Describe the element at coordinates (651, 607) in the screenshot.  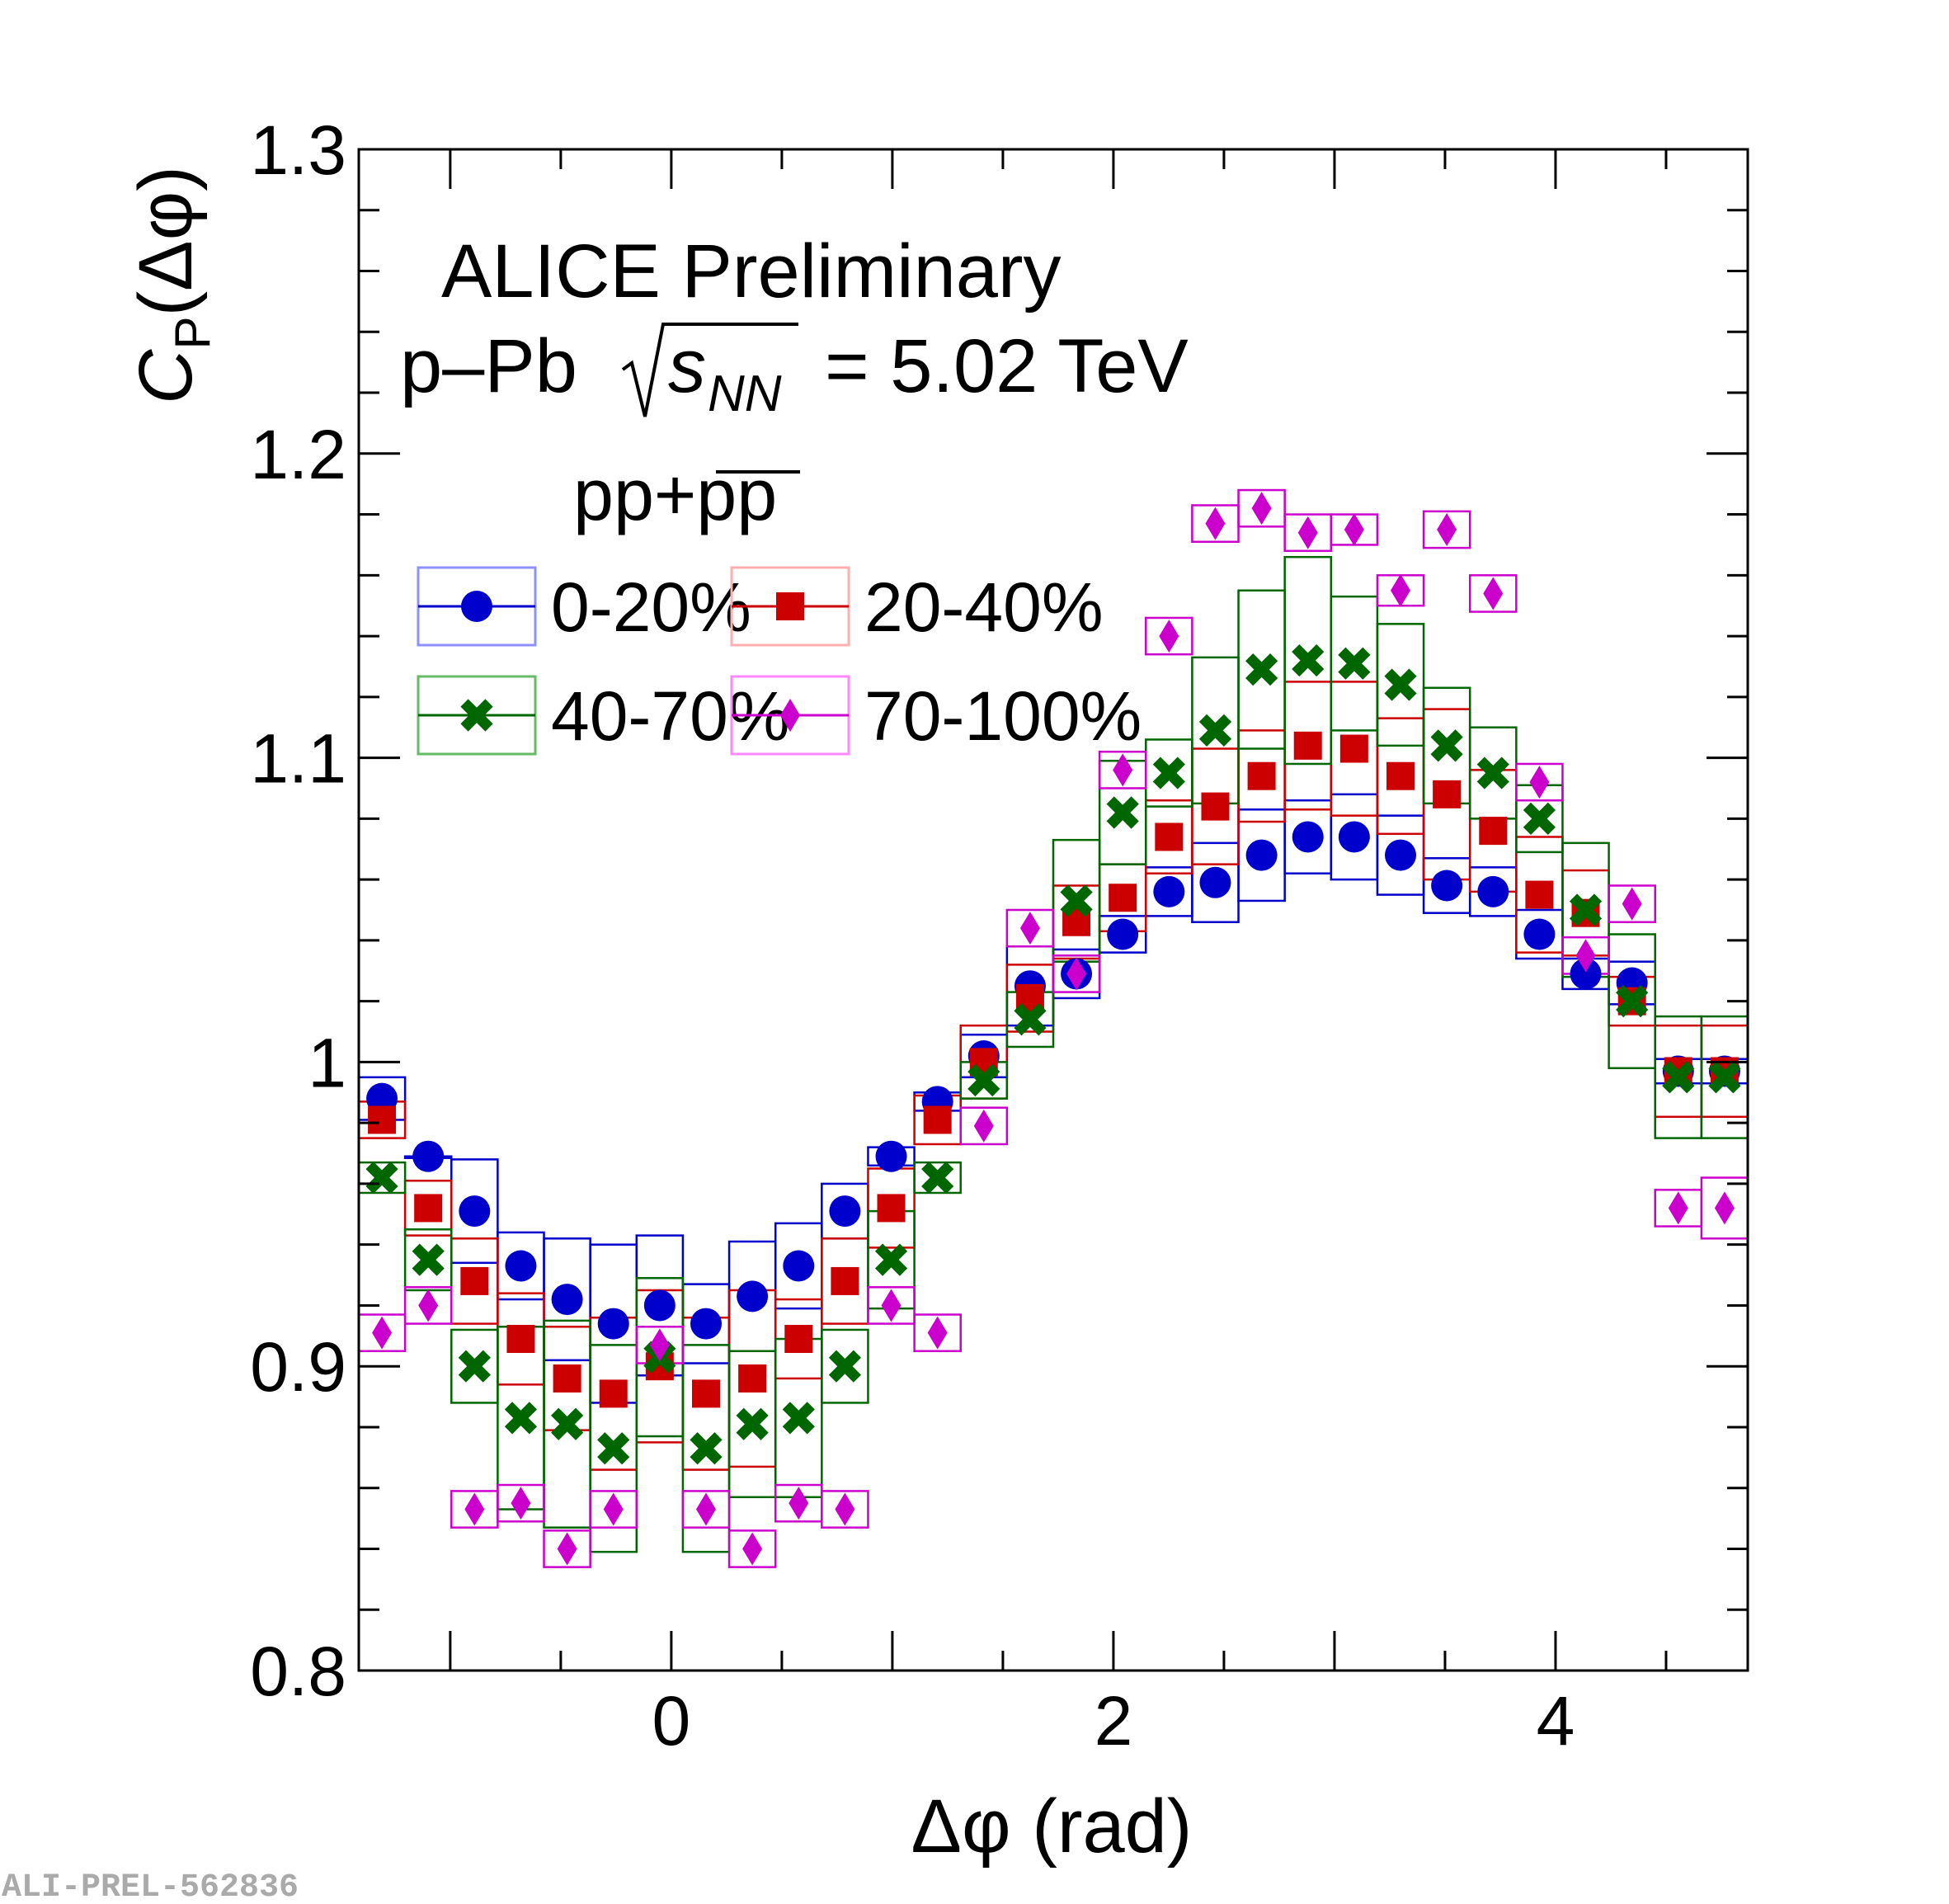
I see `legend-label: 0-20%` at that location.